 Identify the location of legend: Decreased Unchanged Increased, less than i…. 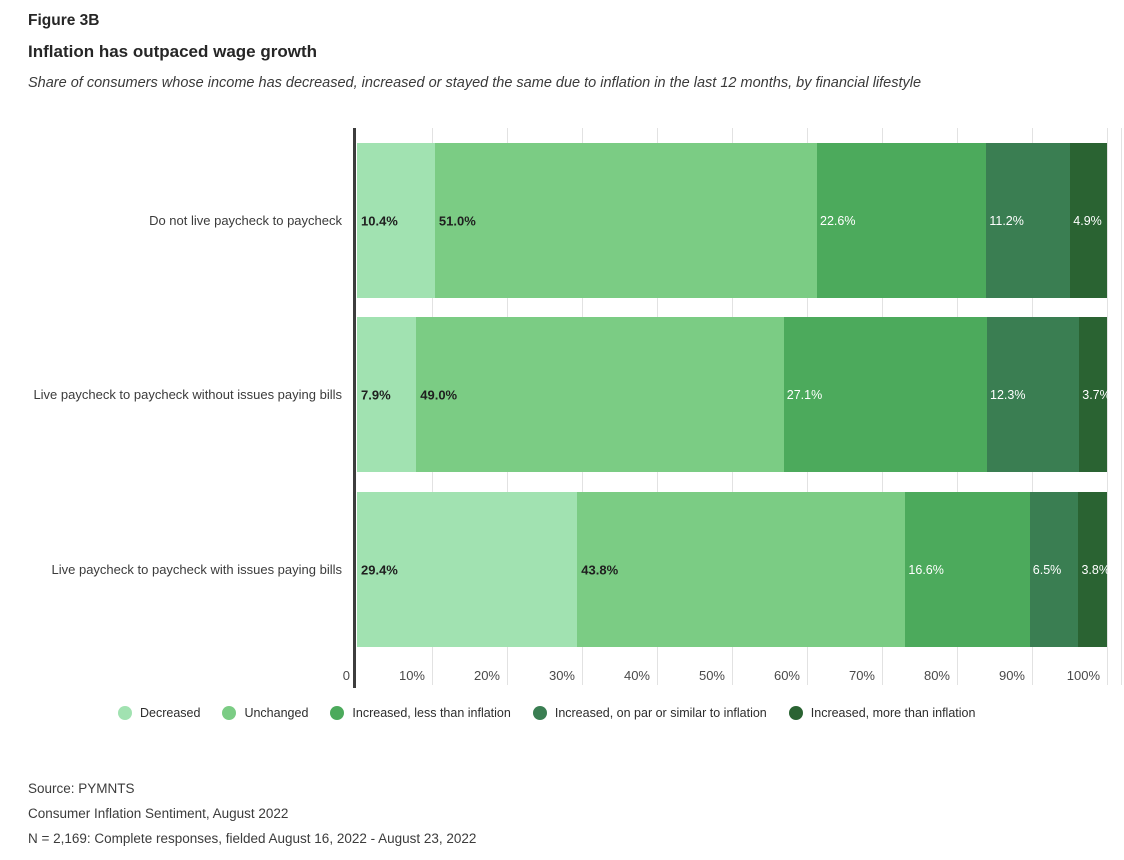
(546, 713).